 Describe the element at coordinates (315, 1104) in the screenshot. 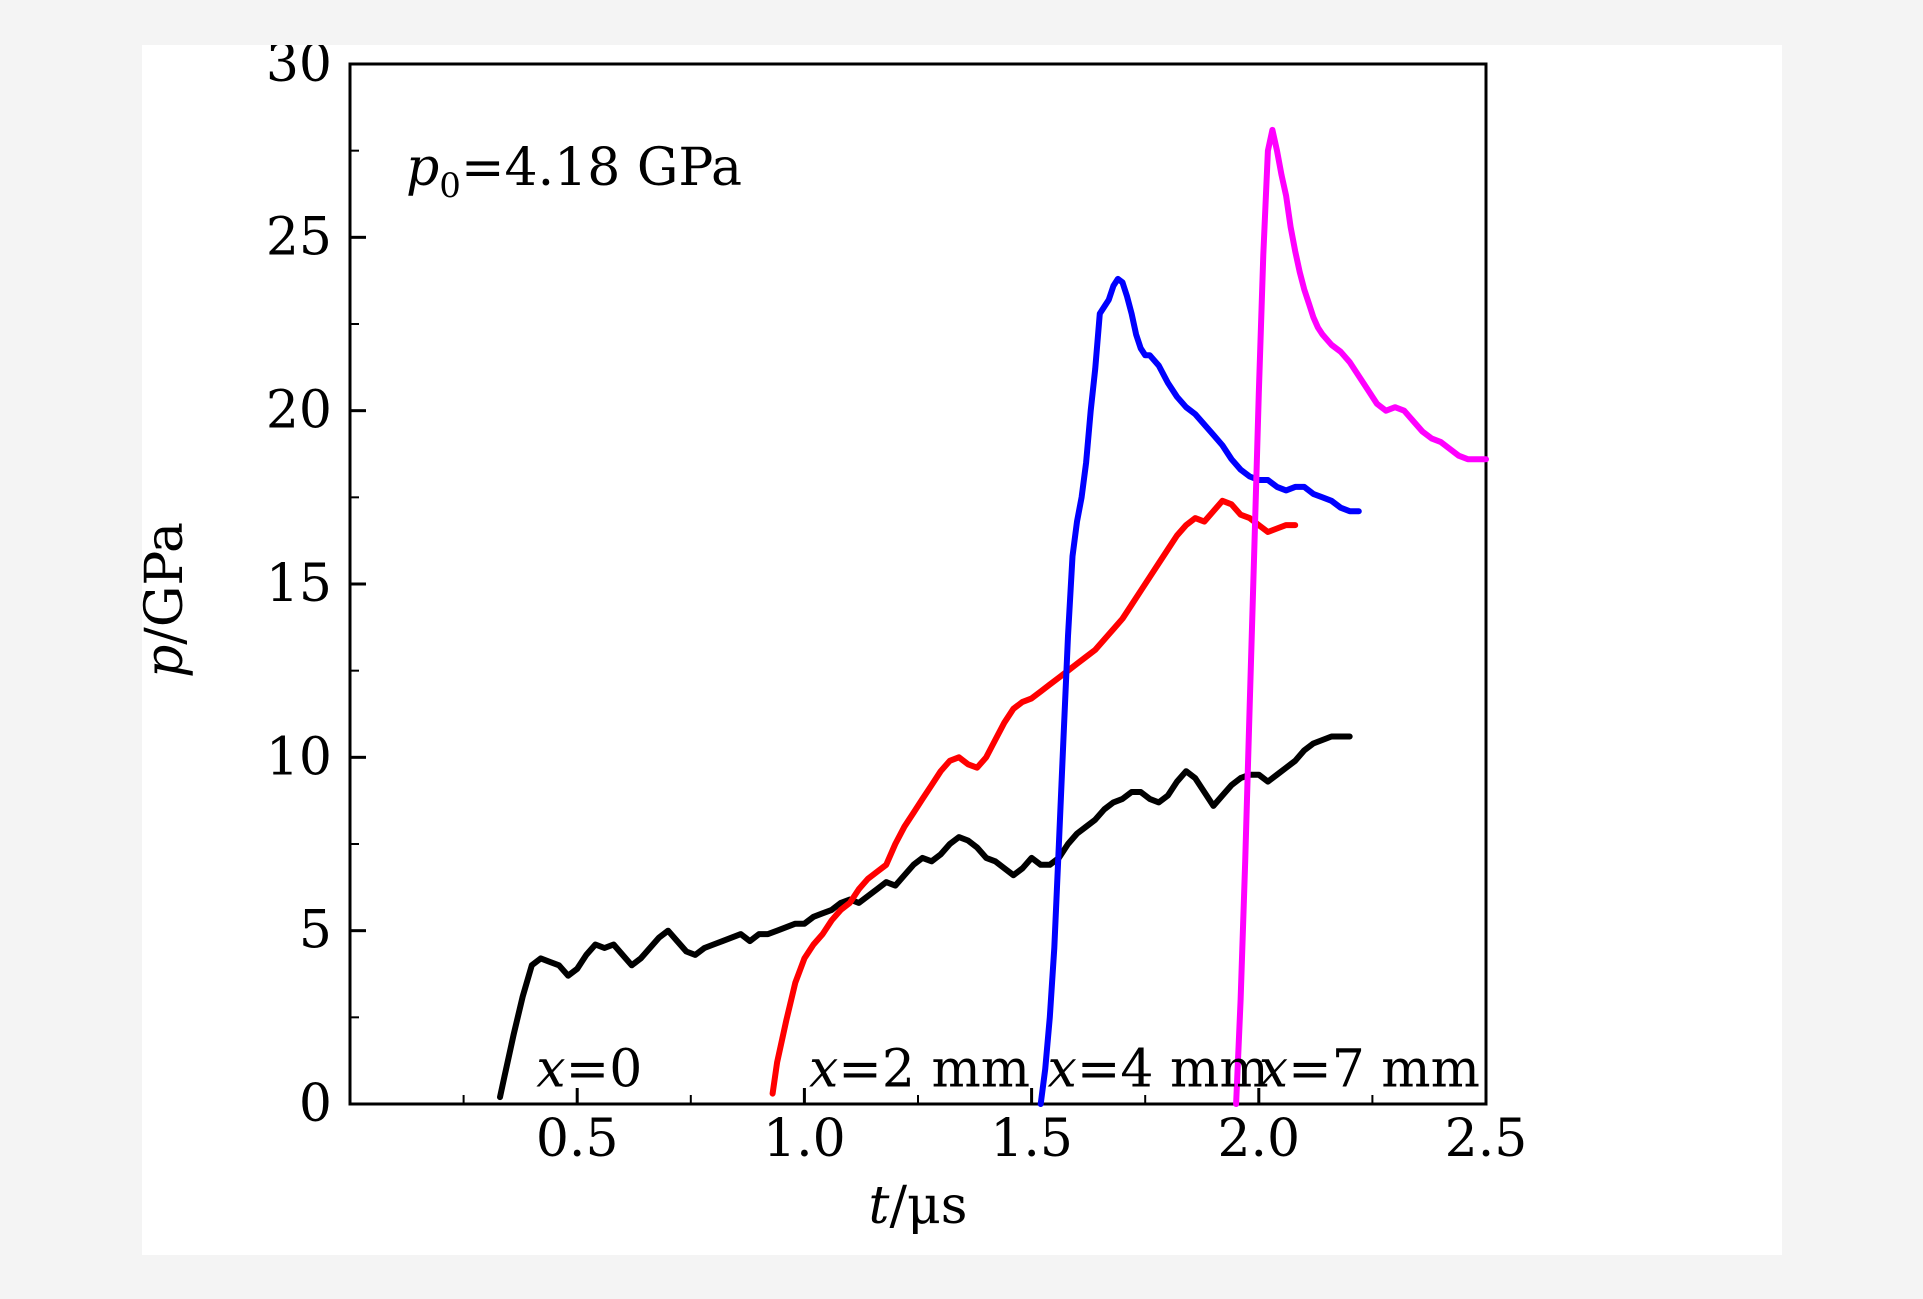

I see `y-tick-label: 0` at that location.